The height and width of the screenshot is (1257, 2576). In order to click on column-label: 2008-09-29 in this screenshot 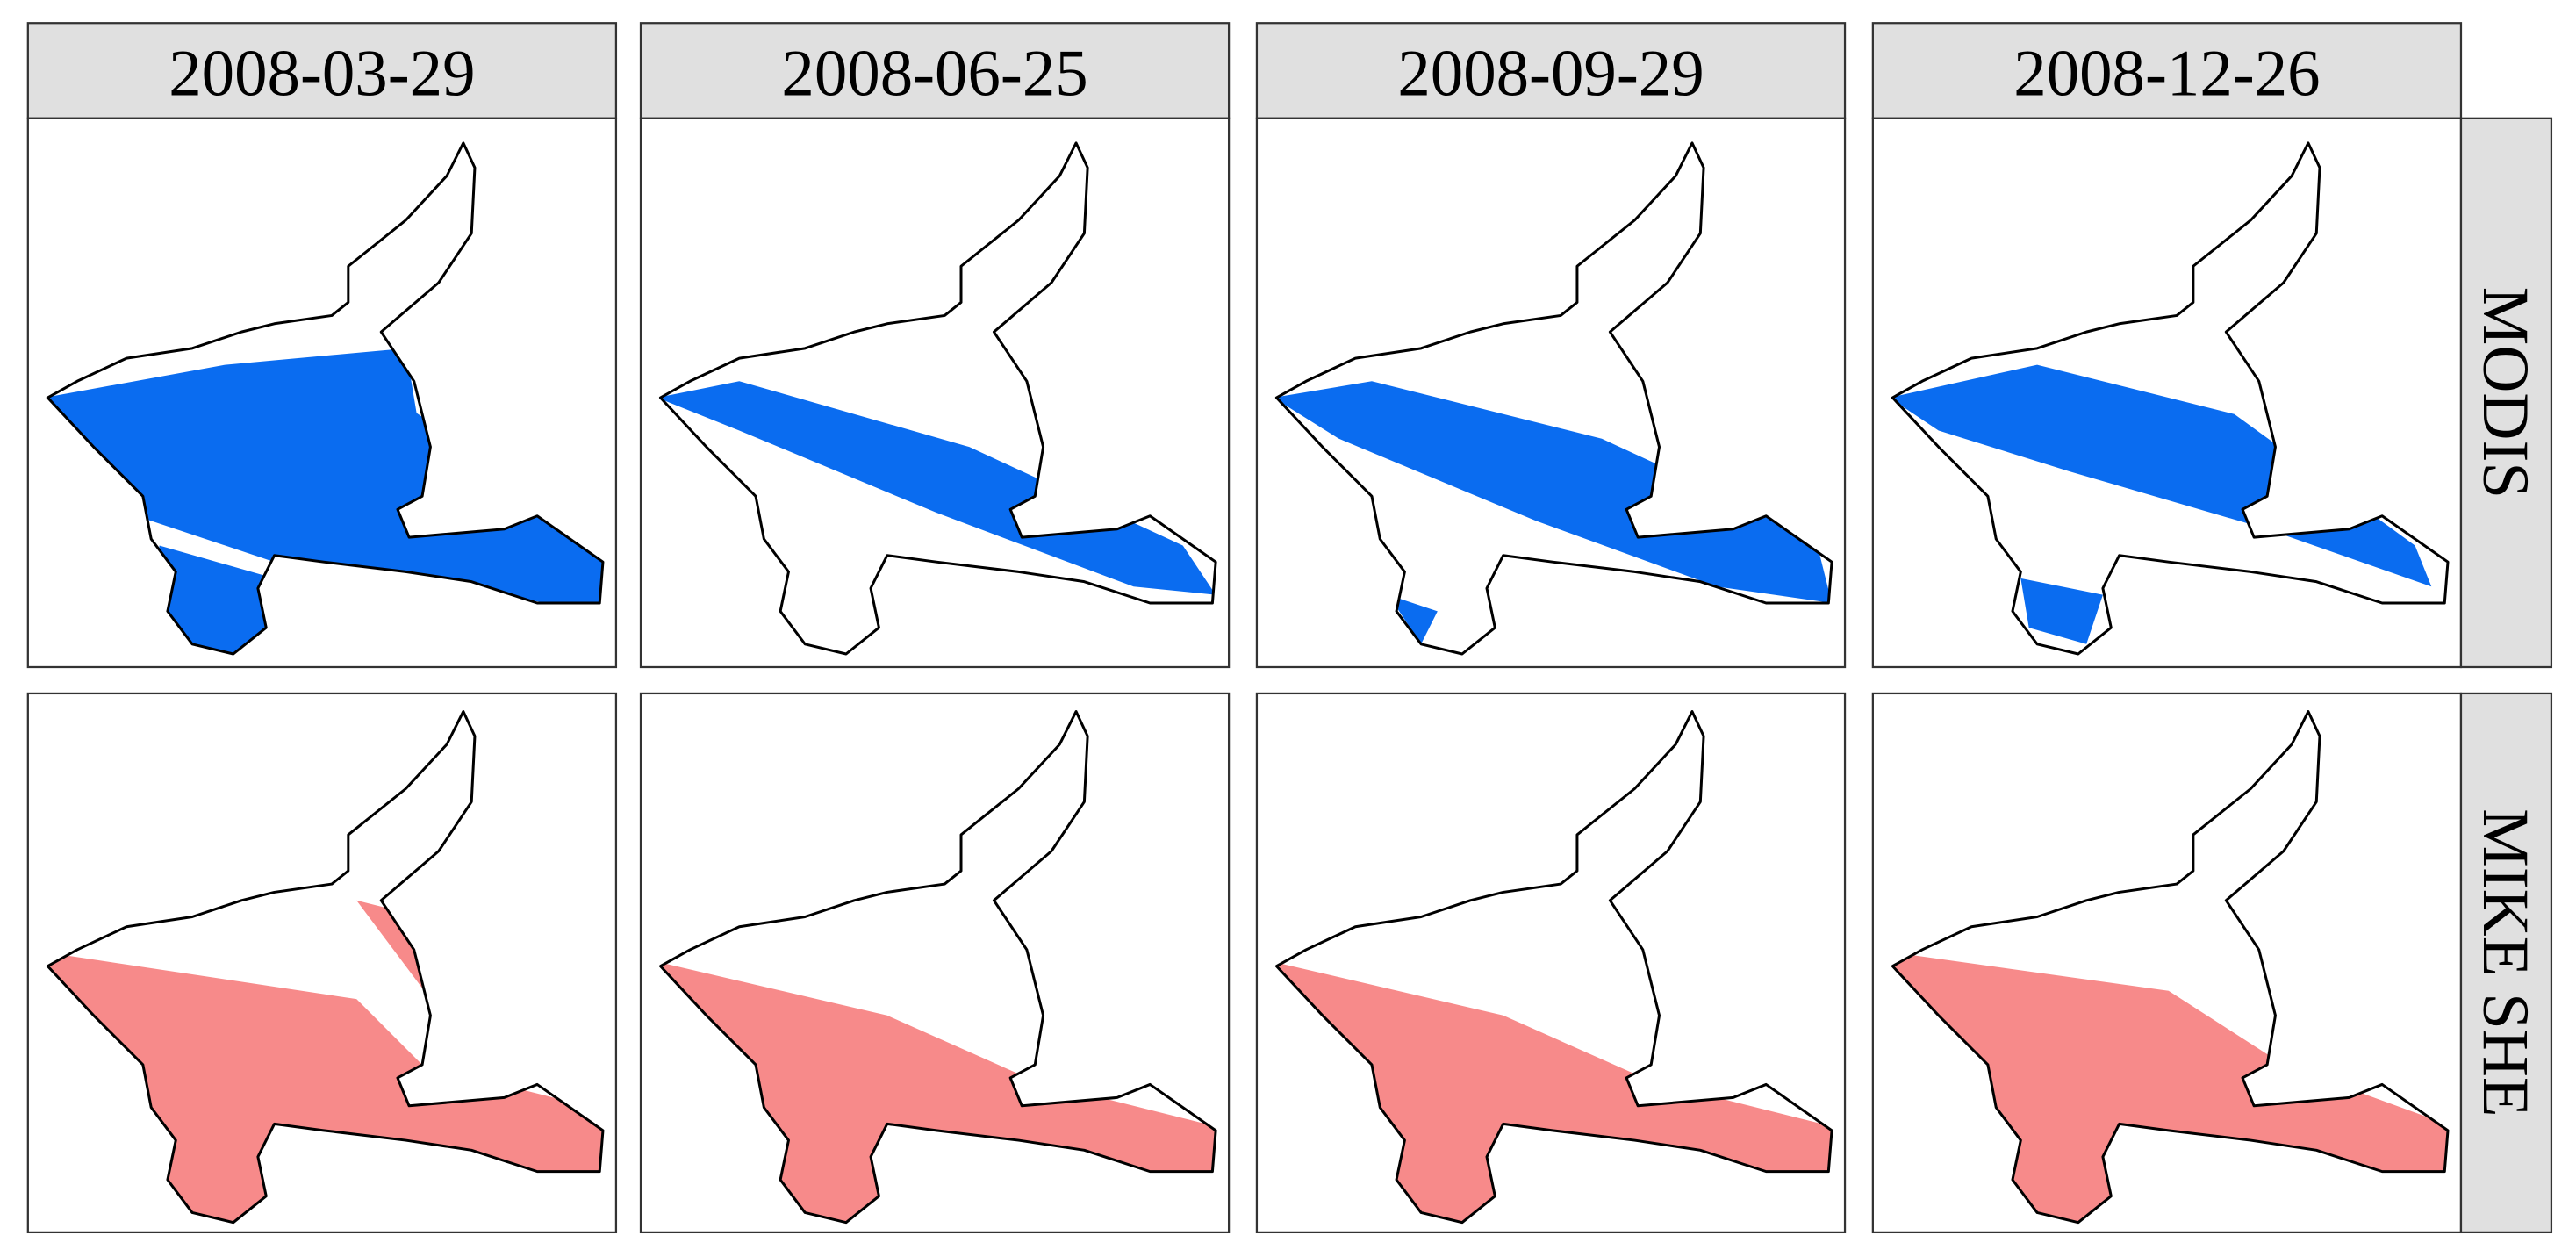, I will do `click(1550, 74)`.